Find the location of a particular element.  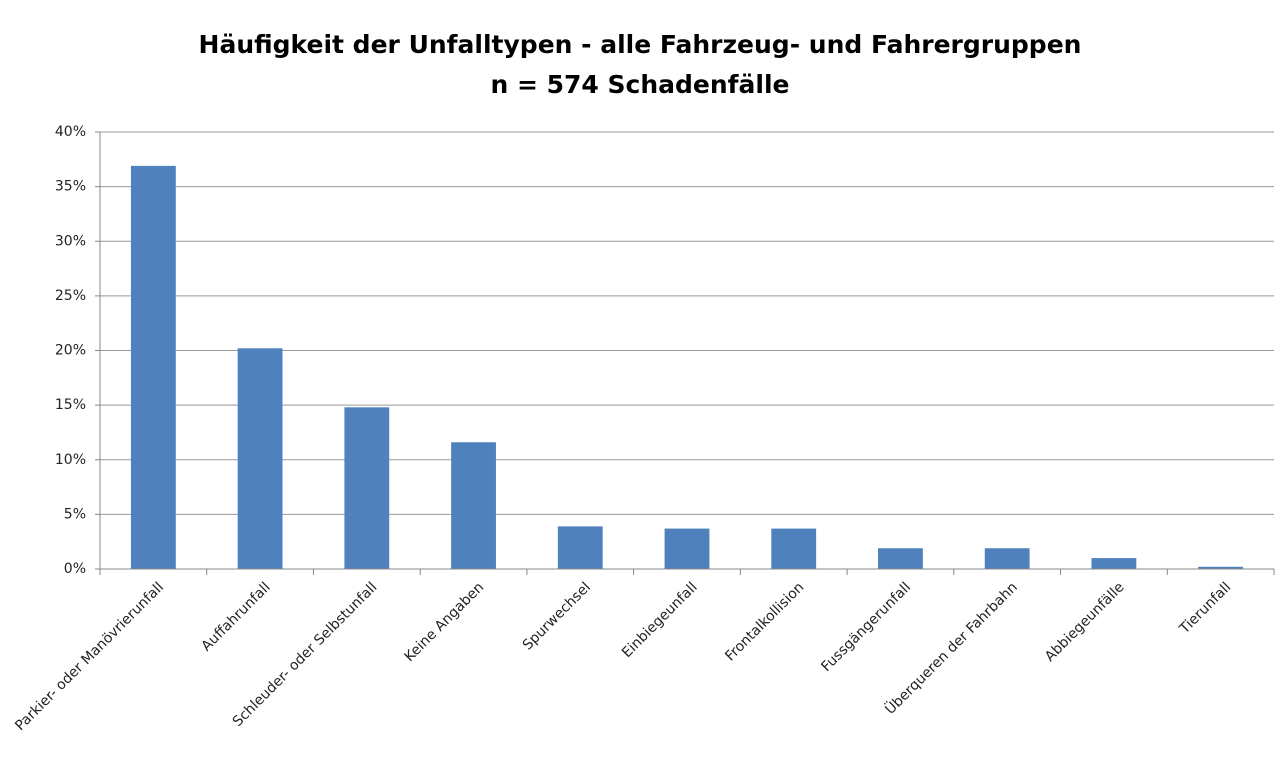

x-tick-label: Fussgängerunfall is located at coordinates (866, 627).